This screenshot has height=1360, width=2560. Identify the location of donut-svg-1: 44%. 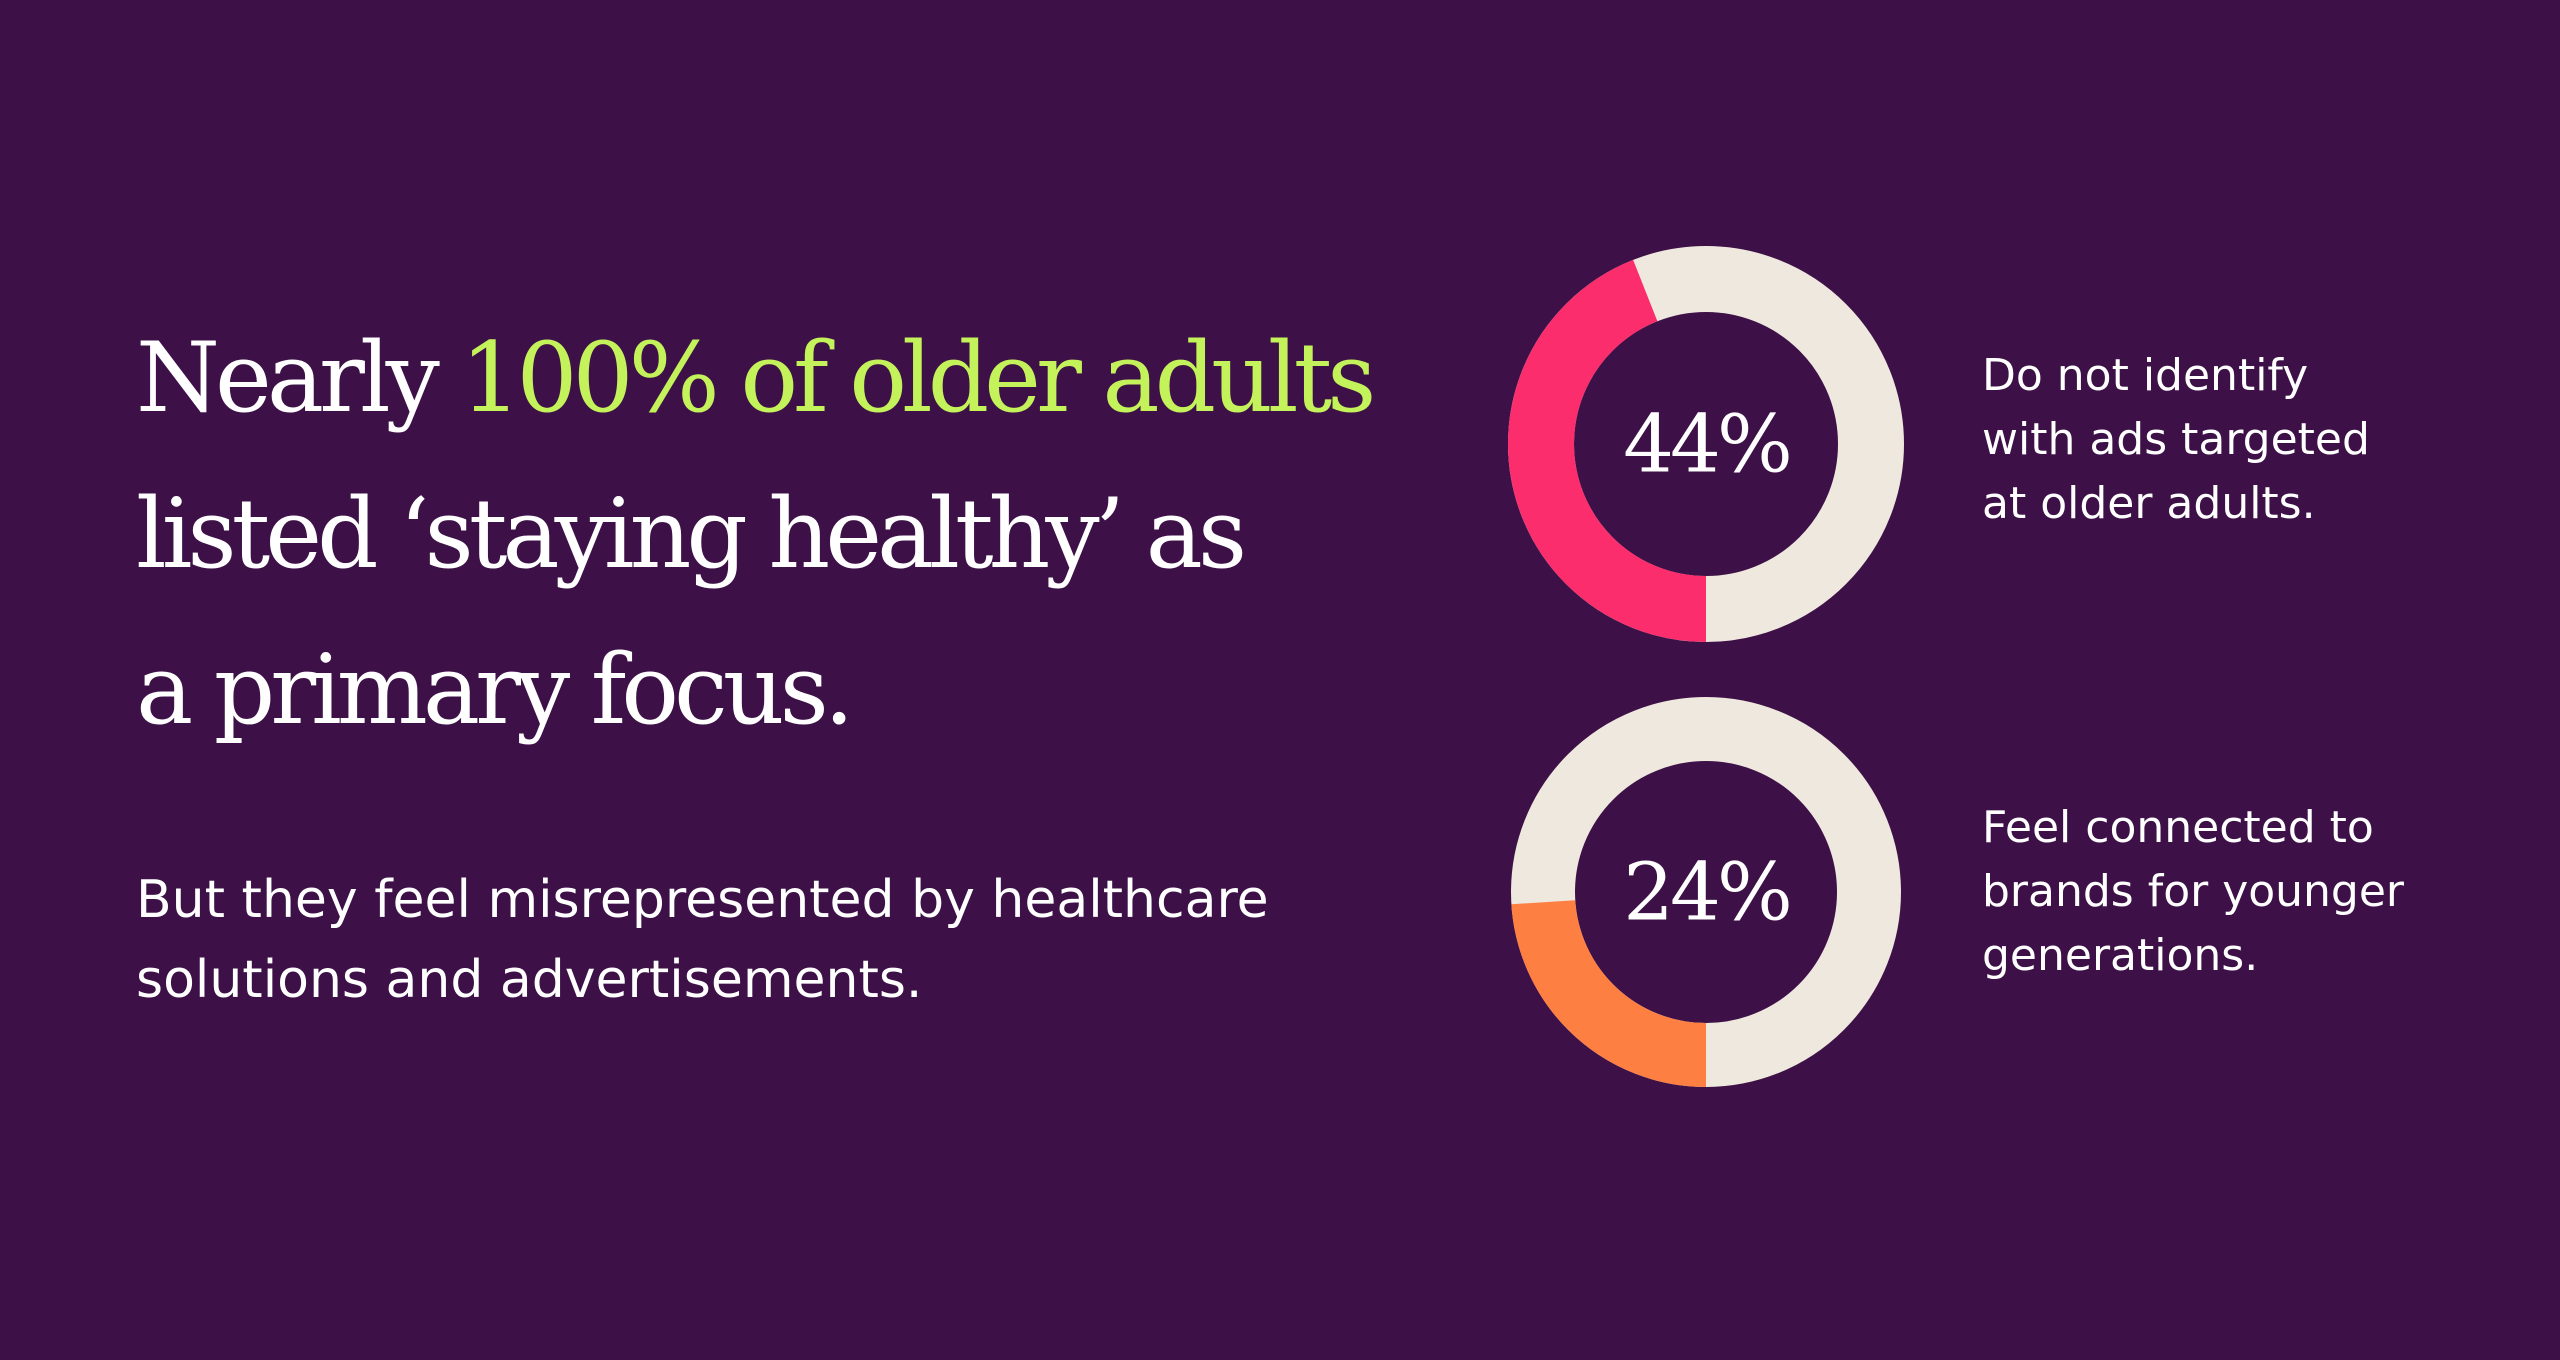
(1706, 444).